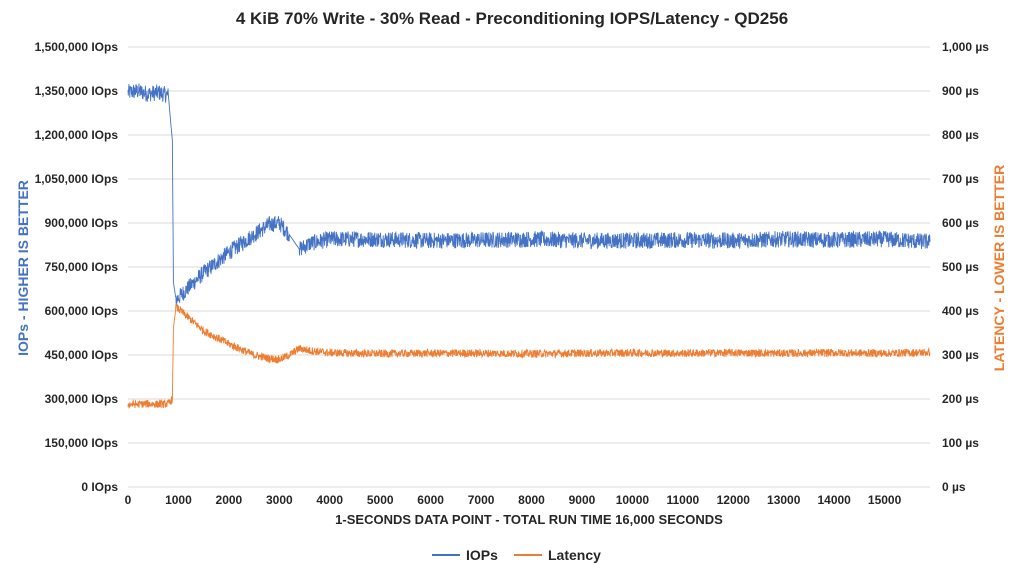 Image resolution: width=1024 pixels, height=582 pixels. Describe the element at coordinates (784, 500) in the screenshot. I see `x-tick-label: 13000` at that location.